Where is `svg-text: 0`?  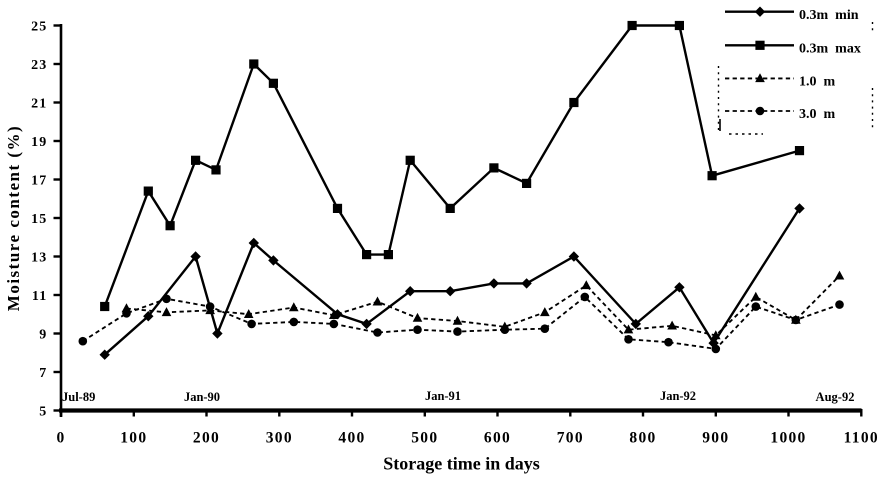
svg-text: 0 is located at coordinates (60, 438).